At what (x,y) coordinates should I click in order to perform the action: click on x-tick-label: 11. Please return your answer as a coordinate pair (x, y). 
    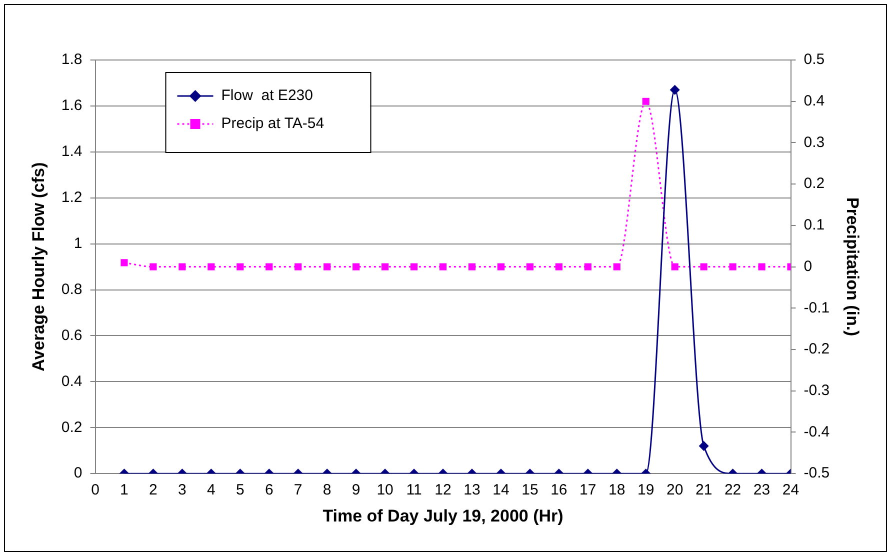
    Looking at the image, I should click on (414, 490).